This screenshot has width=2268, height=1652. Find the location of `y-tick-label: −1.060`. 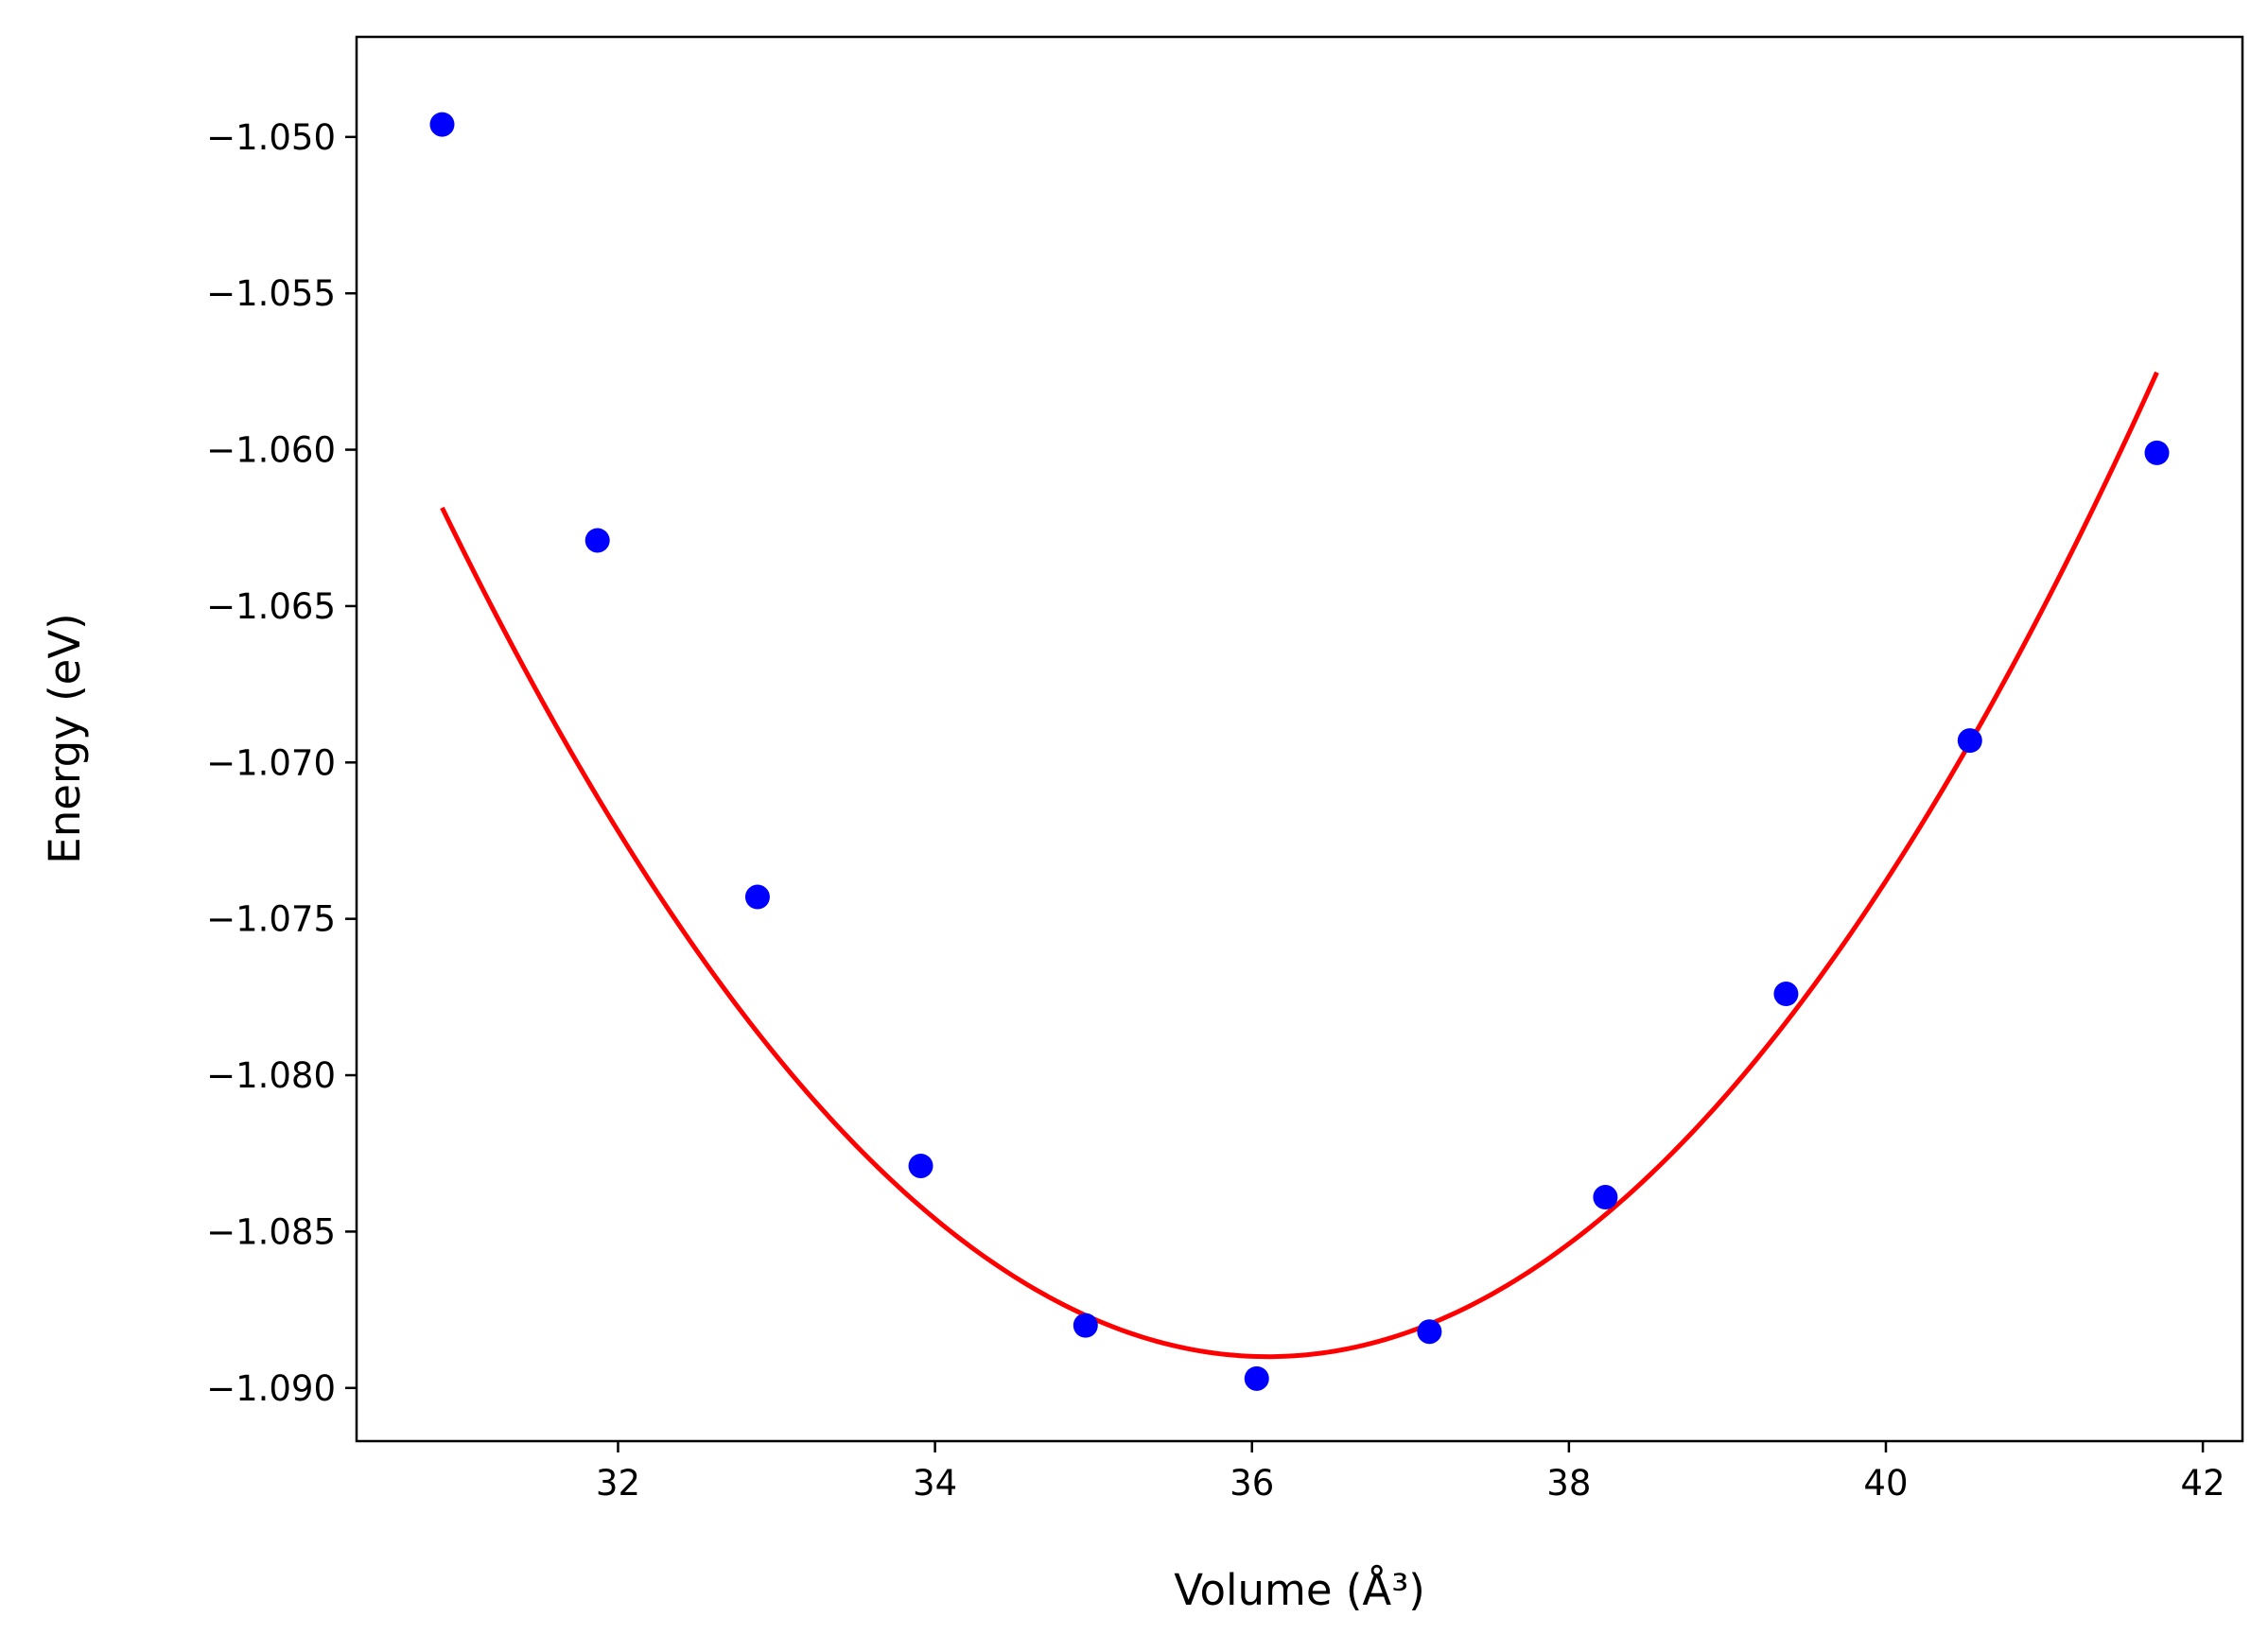

y-tick-label: −1.060 is located at coordinates (271, 451).